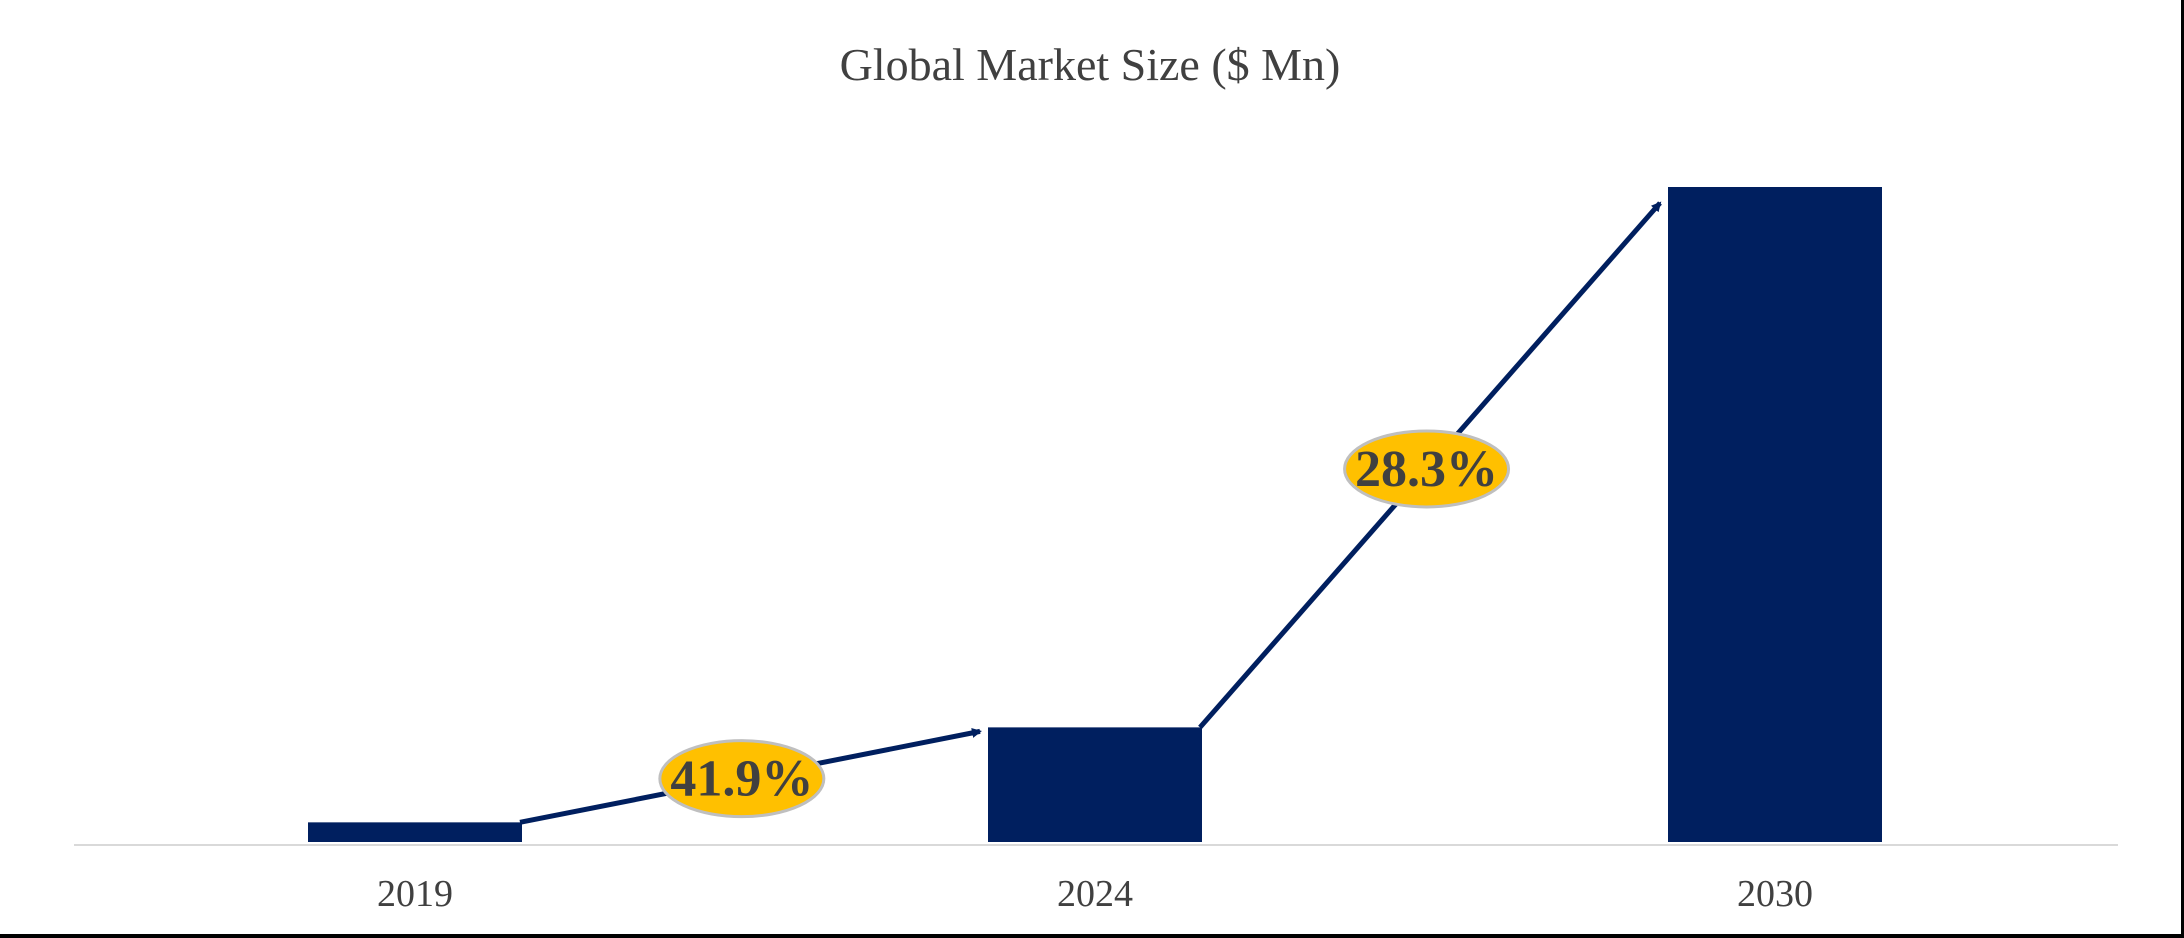 This screenshot has height=938, width=2184. I want to click on chart-title: Global Market Size ($ Mn), so click(1090, 64).